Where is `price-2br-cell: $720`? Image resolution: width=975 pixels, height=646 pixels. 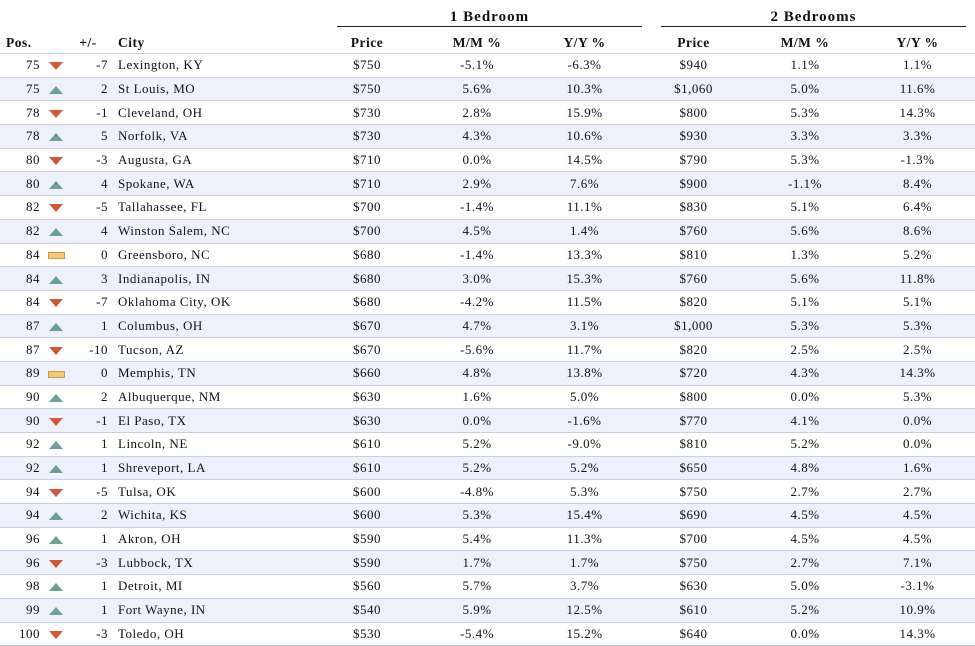 price-2br-cell: $720 is located at coordinates (693, 373).